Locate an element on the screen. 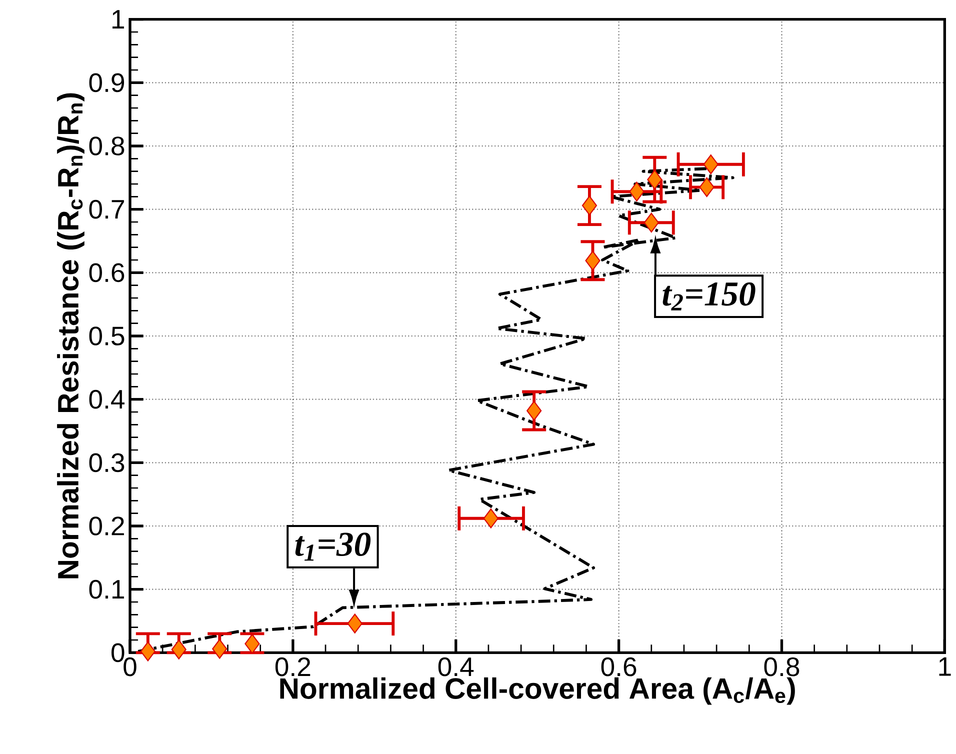 The width and height of the screenshot is (956, 754). y-tick-label: 0.3 is located at coordinates (106, 462).